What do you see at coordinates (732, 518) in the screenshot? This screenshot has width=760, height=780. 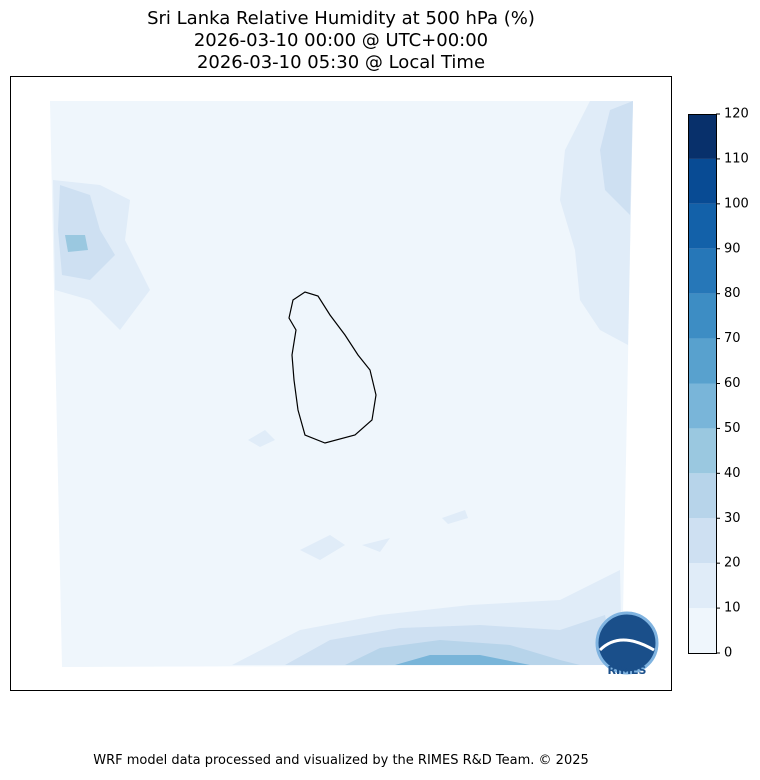 I see `colorbar-tick-label: 30` at bounding box center [732, 518].